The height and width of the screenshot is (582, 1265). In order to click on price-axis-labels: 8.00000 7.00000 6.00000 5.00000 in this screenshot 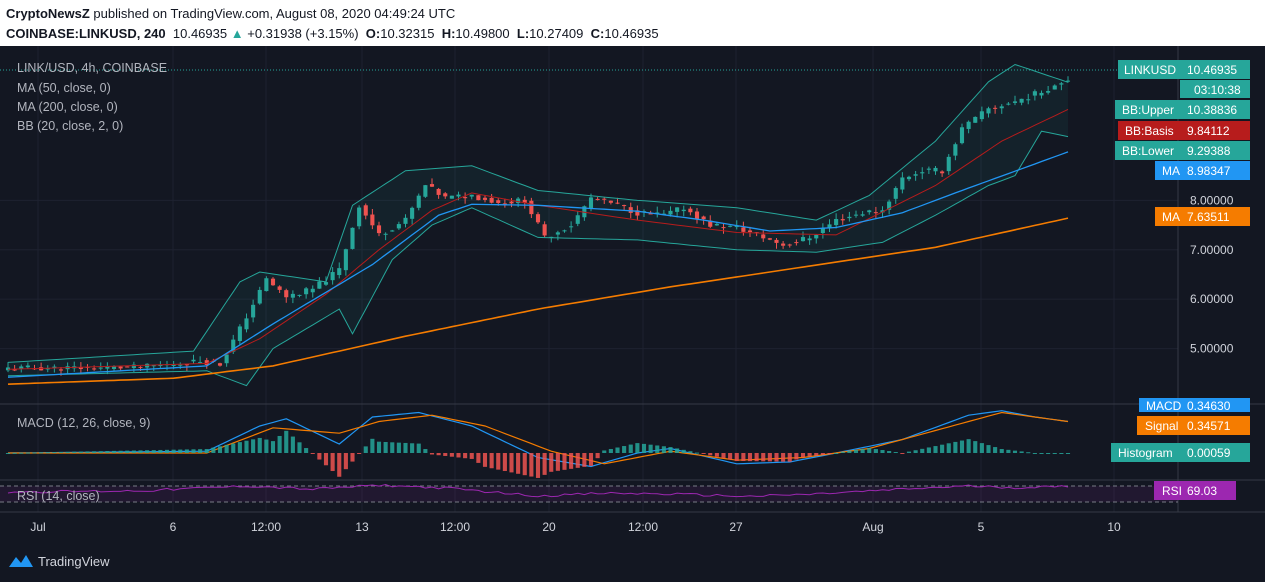, I will do `click(1212, 274)`.